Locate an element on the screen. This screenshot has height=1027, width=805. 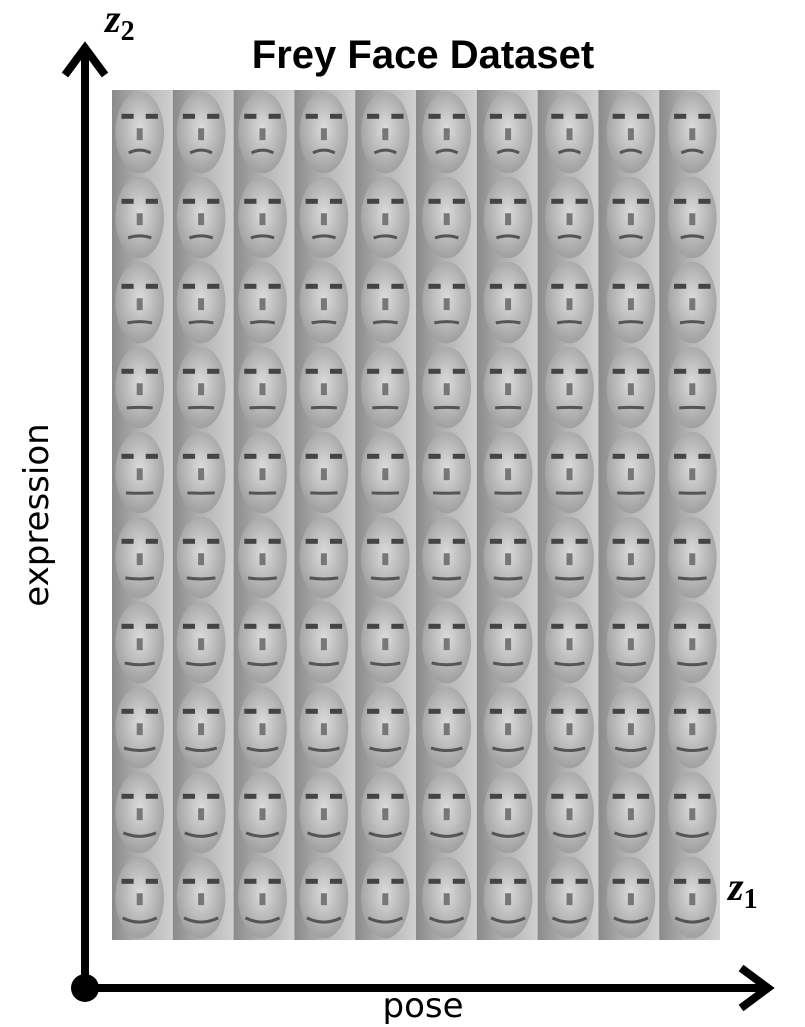
z1-symbol: z is located at coordinates (735, 886).